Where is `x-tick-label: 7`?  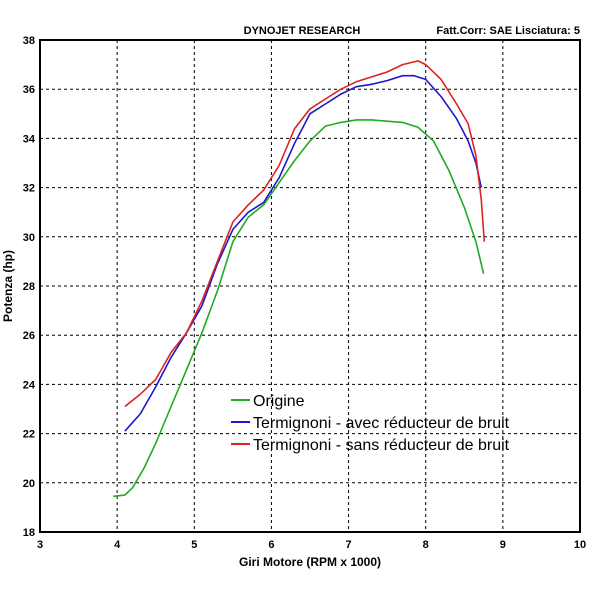
x-tick-label: 7 is located at coordinates (349, 545).